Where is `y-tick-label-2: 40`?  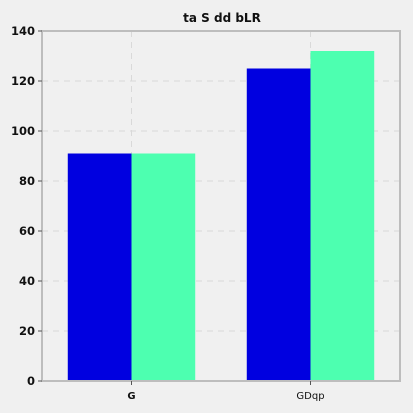
y-tick-label-2: 40 is located at coordinates (27, 281).